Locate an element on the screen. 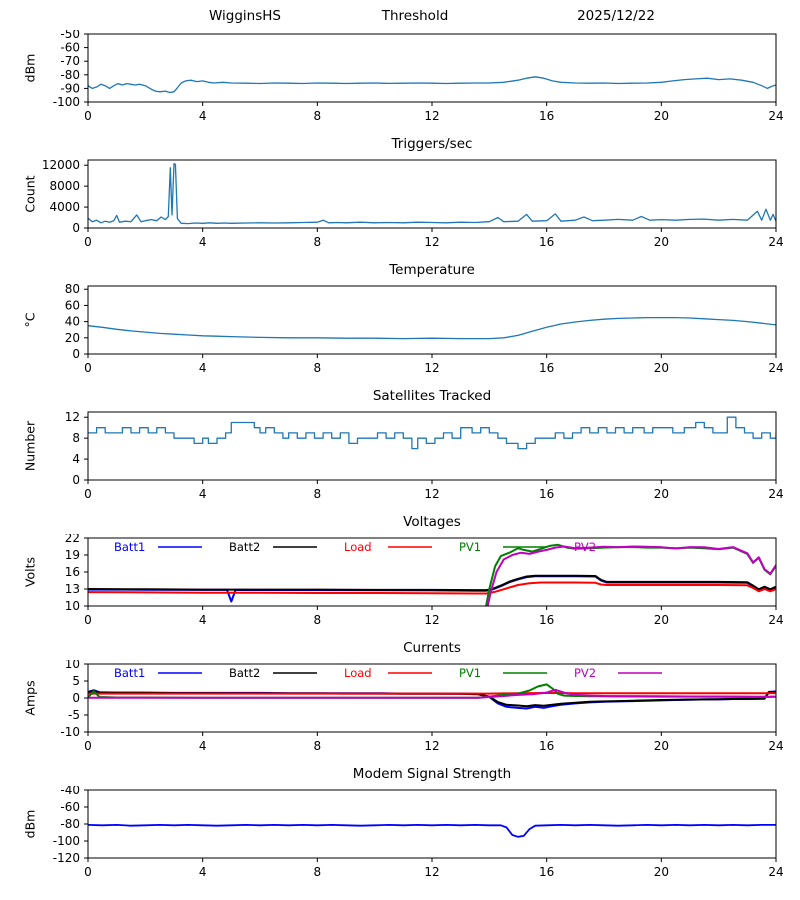 This screenshot has height=900, width=800. svg-text: PV1 is located at coordinates (470, 673).